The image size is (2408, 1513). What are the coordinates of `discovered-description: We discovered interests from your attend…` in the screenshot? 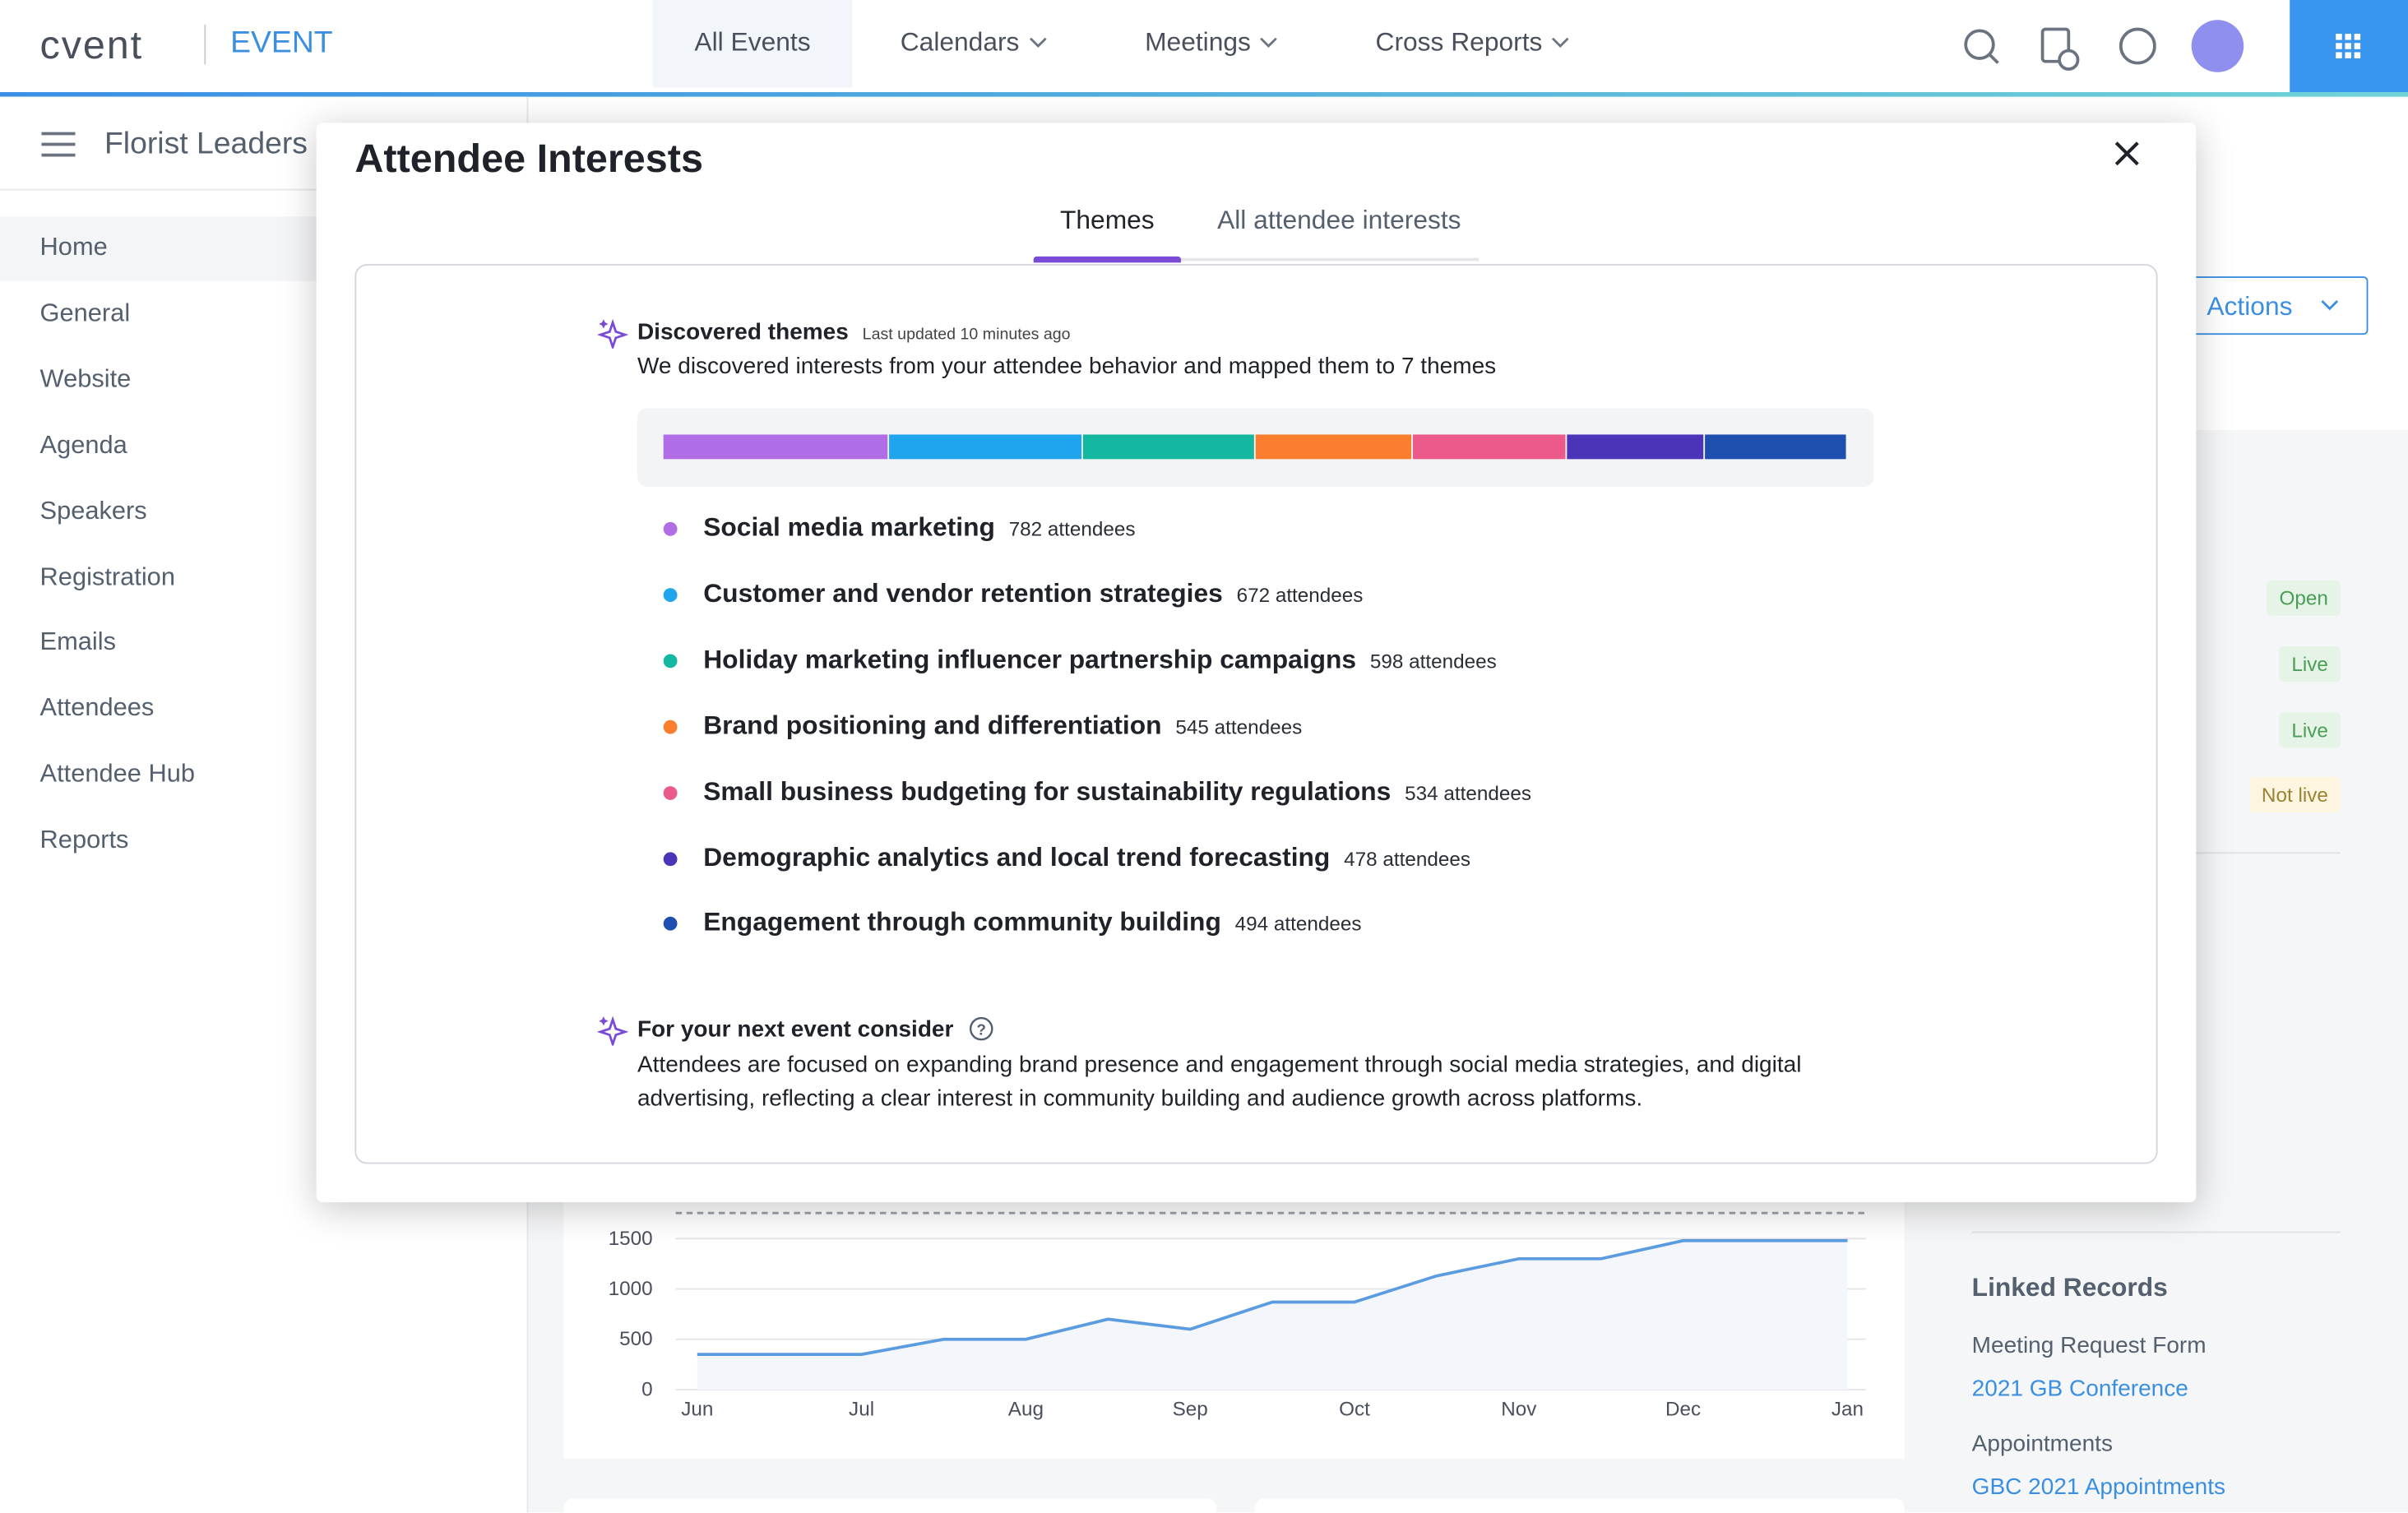 It's located at (1067, 366).